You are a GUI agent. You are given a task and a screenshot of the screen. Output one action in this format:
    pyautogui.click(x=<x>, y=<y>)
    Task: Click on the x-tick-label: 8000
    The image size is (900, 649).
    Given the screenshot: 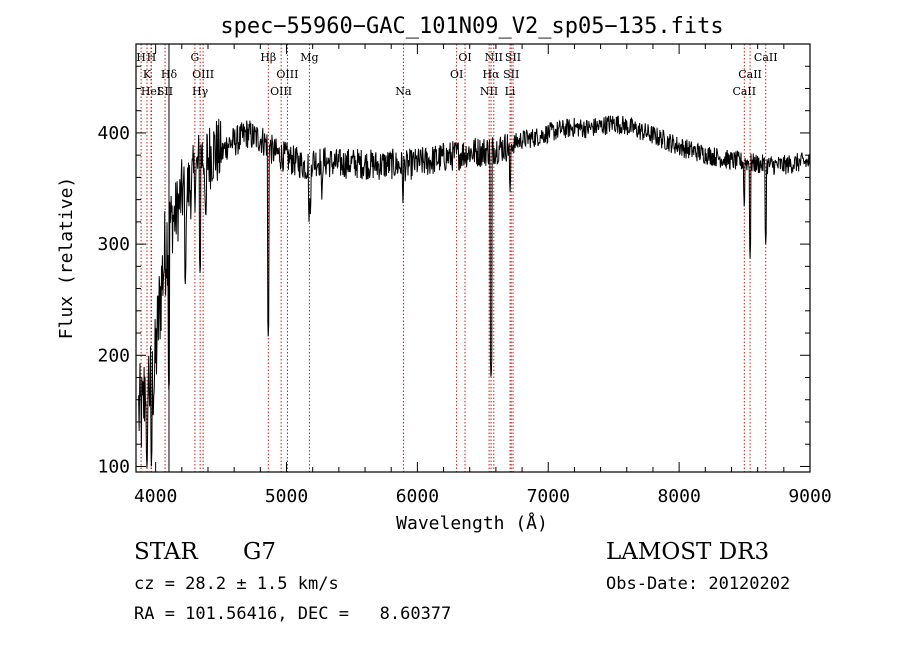 What is the action you would take?
    pyautogui.click(x=678, y=496)
    